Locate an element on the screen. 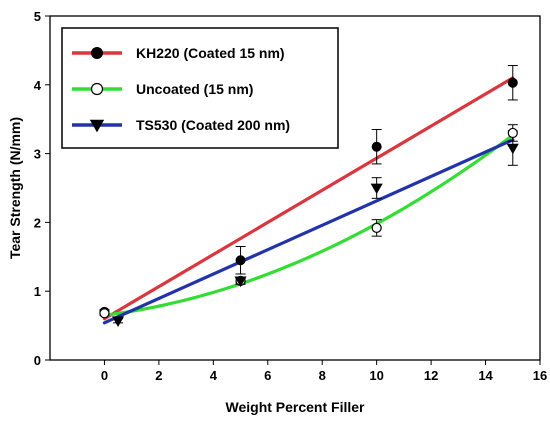  x-tick-label: 4 is located at coordinates (214, 375).